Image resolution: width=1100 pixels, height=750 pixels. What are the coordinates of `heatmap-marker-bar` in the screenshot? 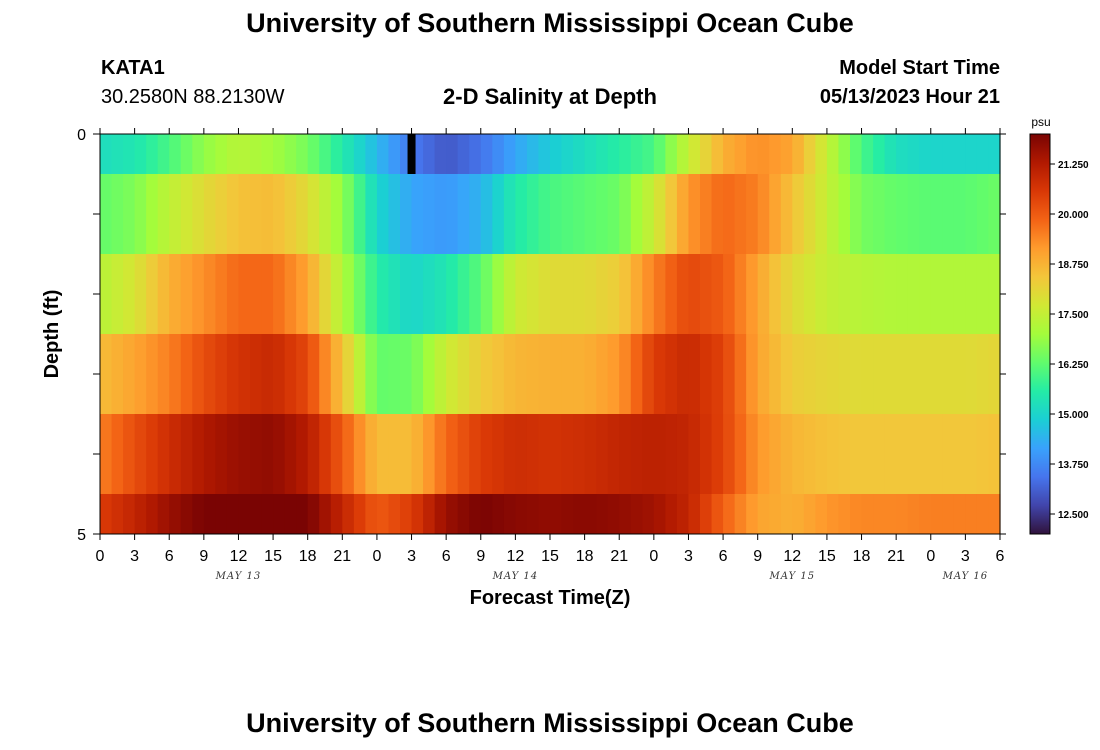 It's located at (411, 154).